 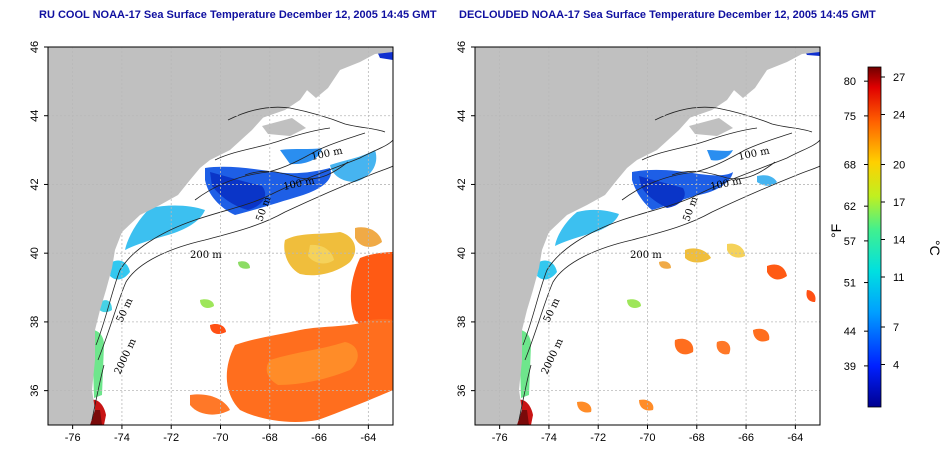 What do you see at coordinates (462, 391) in the screenshot?
I see `right-y-tick-label: 36` at bounding box center [462, 391].